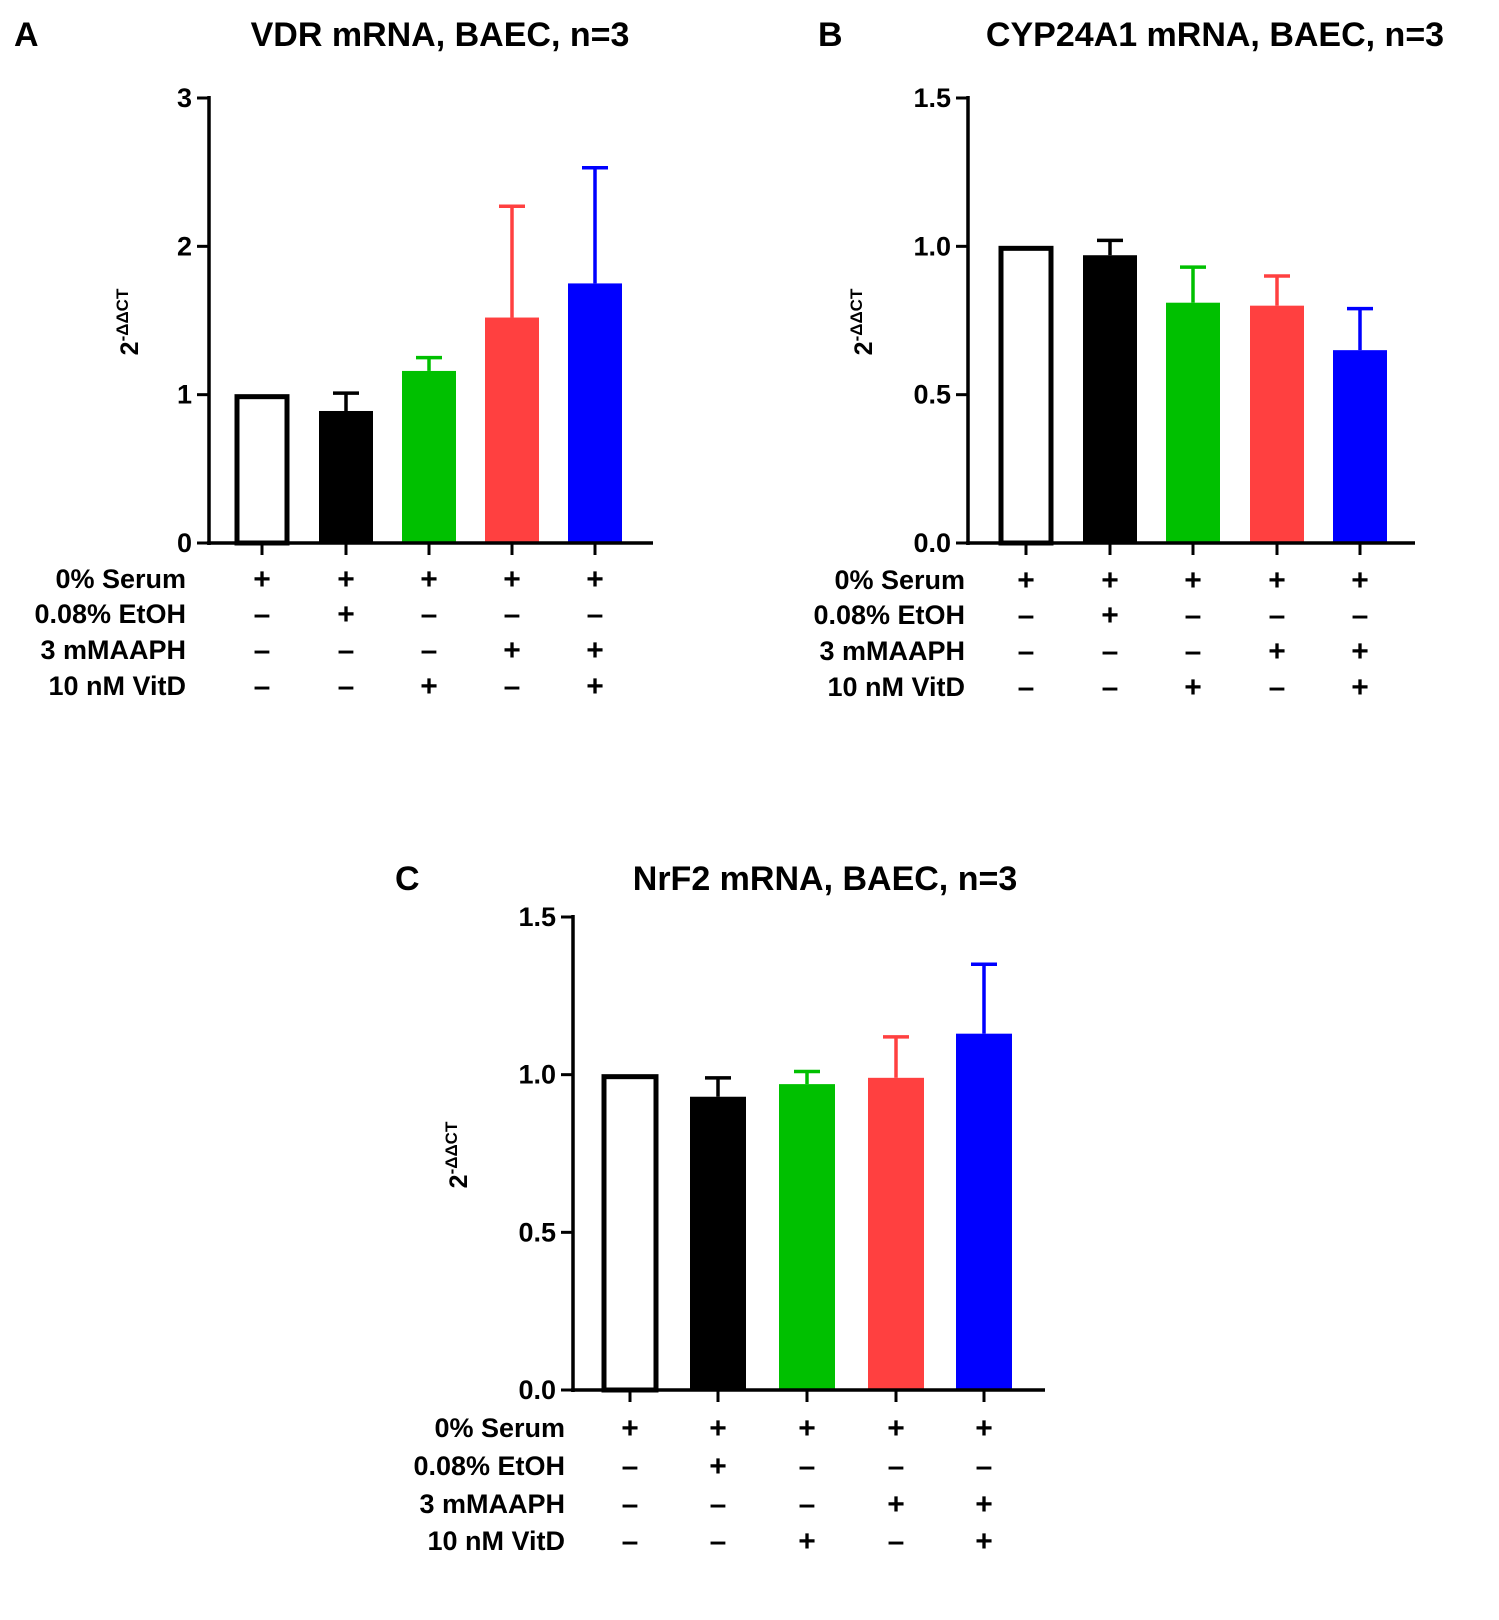  I want to click on y-tick-label: 0, so click(184, 543).